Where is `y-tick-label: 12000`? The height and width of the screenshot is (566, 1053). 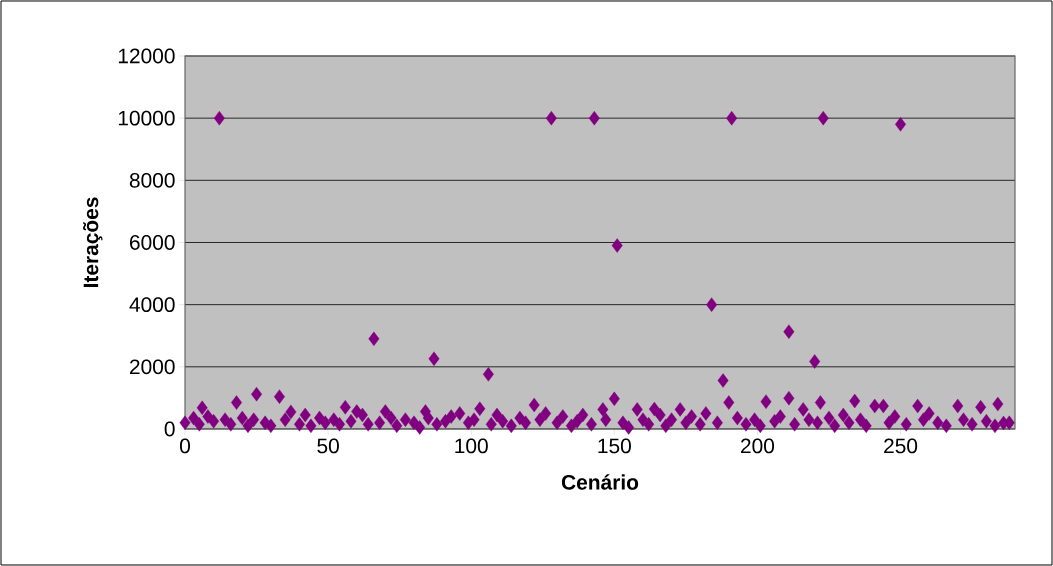 y-tick-label: 12000 is located at coordinates (146, 56).